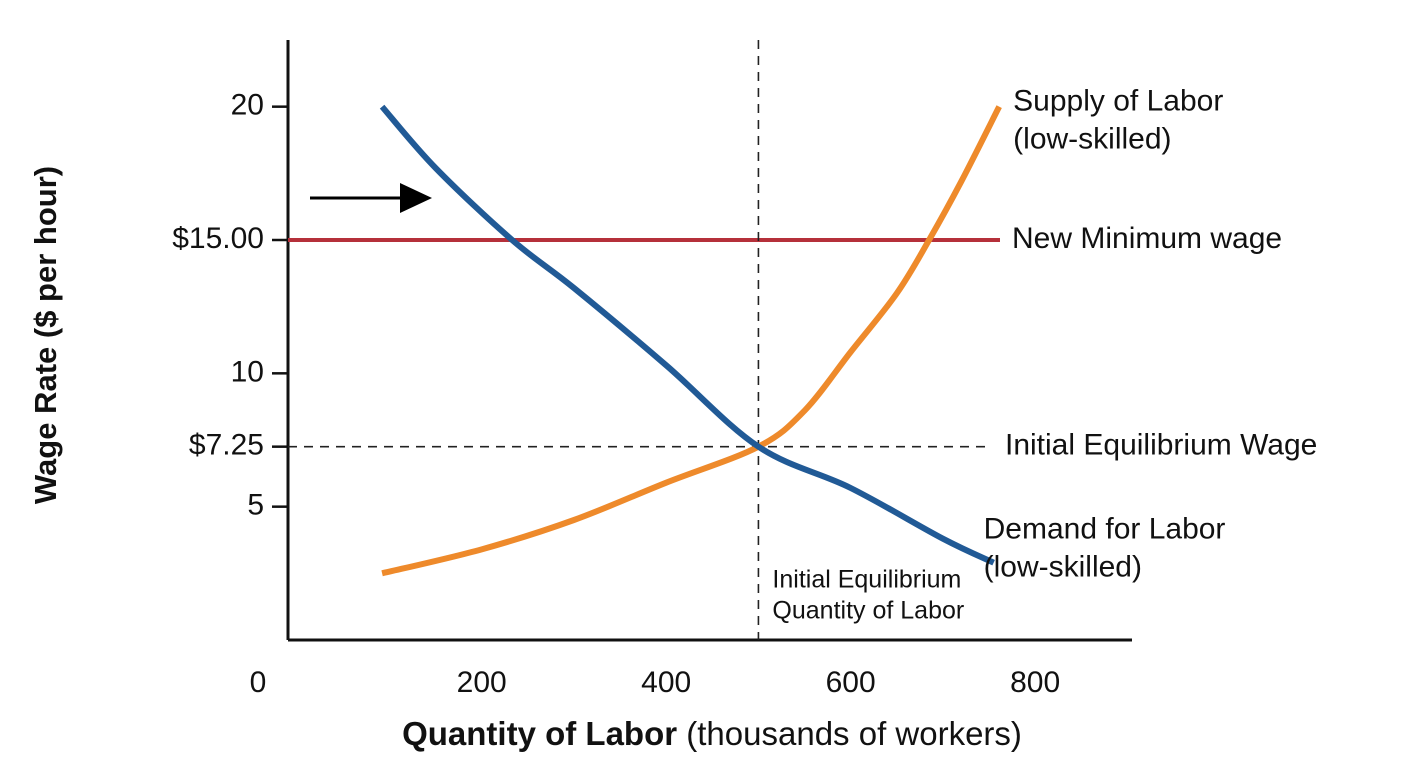 Image resolution: width=1408 pixels, height=768 pixels. What do you see at coordinates (255, 505) in the screenshot?
I see `y-tick-label: 5` at bounding box center [255, 505].